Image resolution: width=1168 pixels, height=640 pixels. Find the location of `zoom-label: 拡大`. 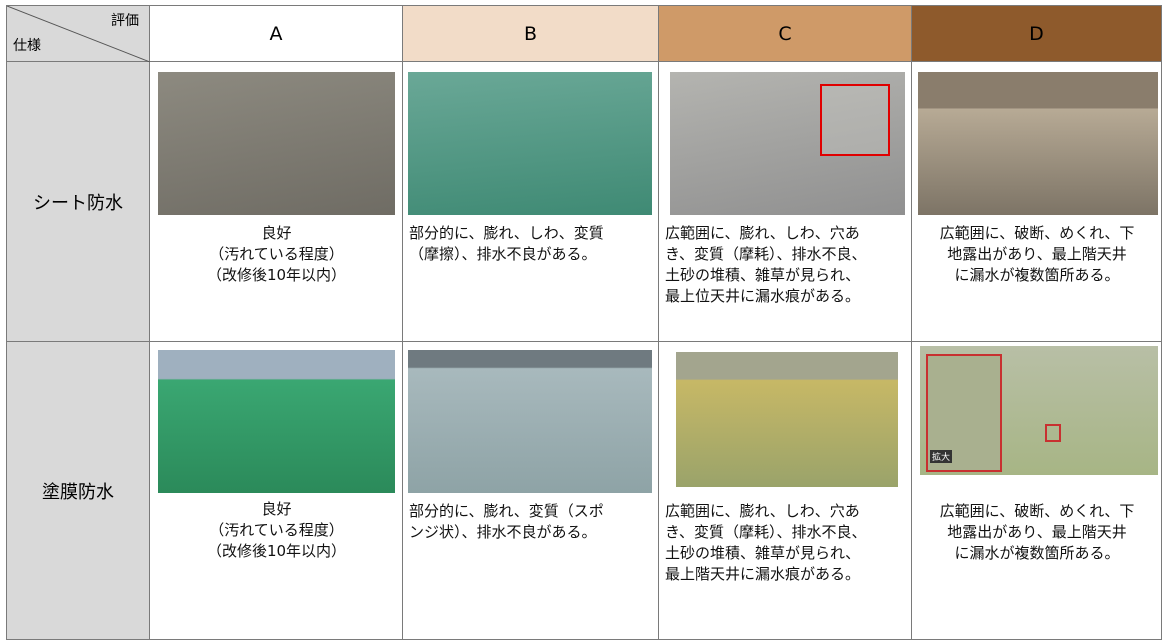

zoom-label: 拡大 is located at coordinates (941, 456).